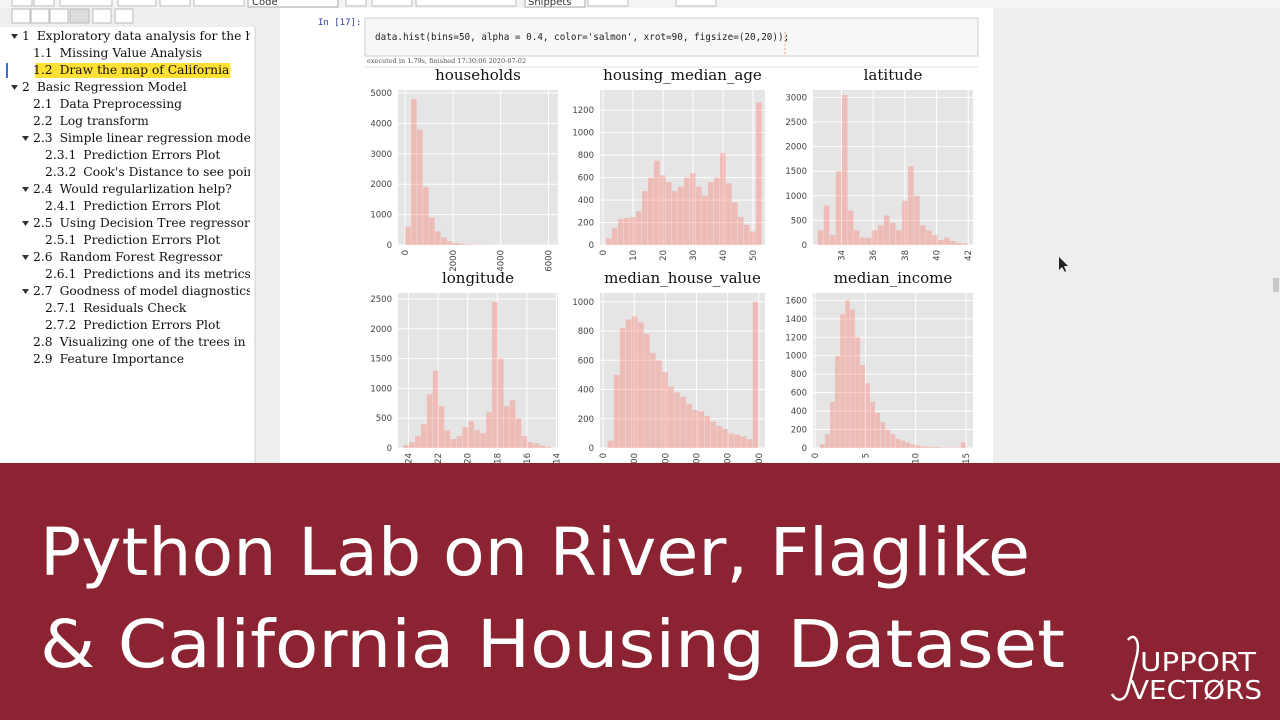 This screenshot has width=1280, height=720. Describe the element at coordinates (893, 278) in the screenshot. I see `chart-title: median_income` at that location.